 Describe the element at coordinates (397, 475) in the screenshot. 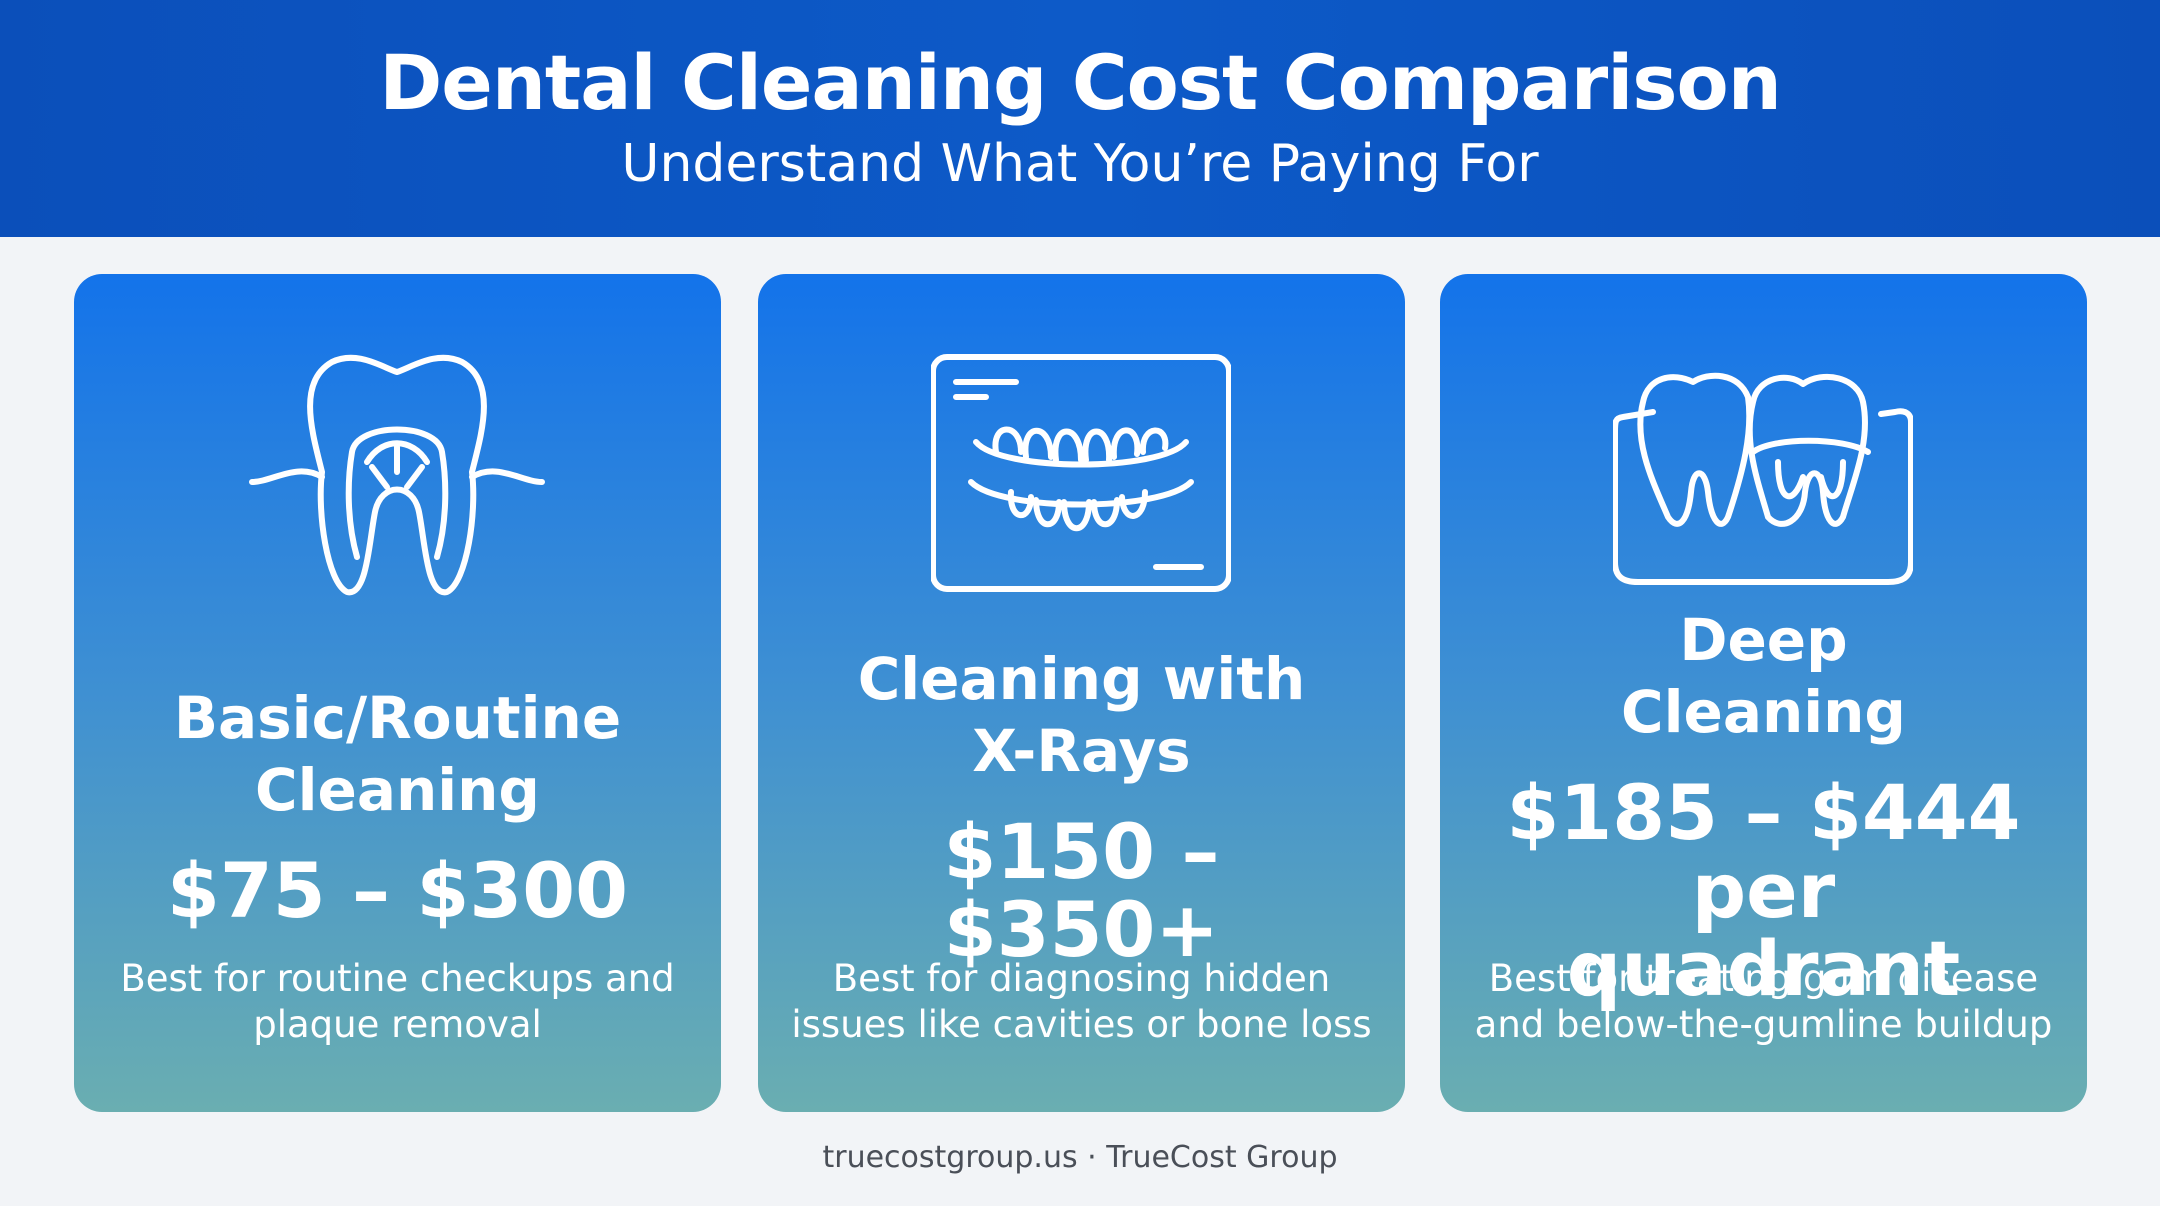

I see `tooth-icon` at that location.